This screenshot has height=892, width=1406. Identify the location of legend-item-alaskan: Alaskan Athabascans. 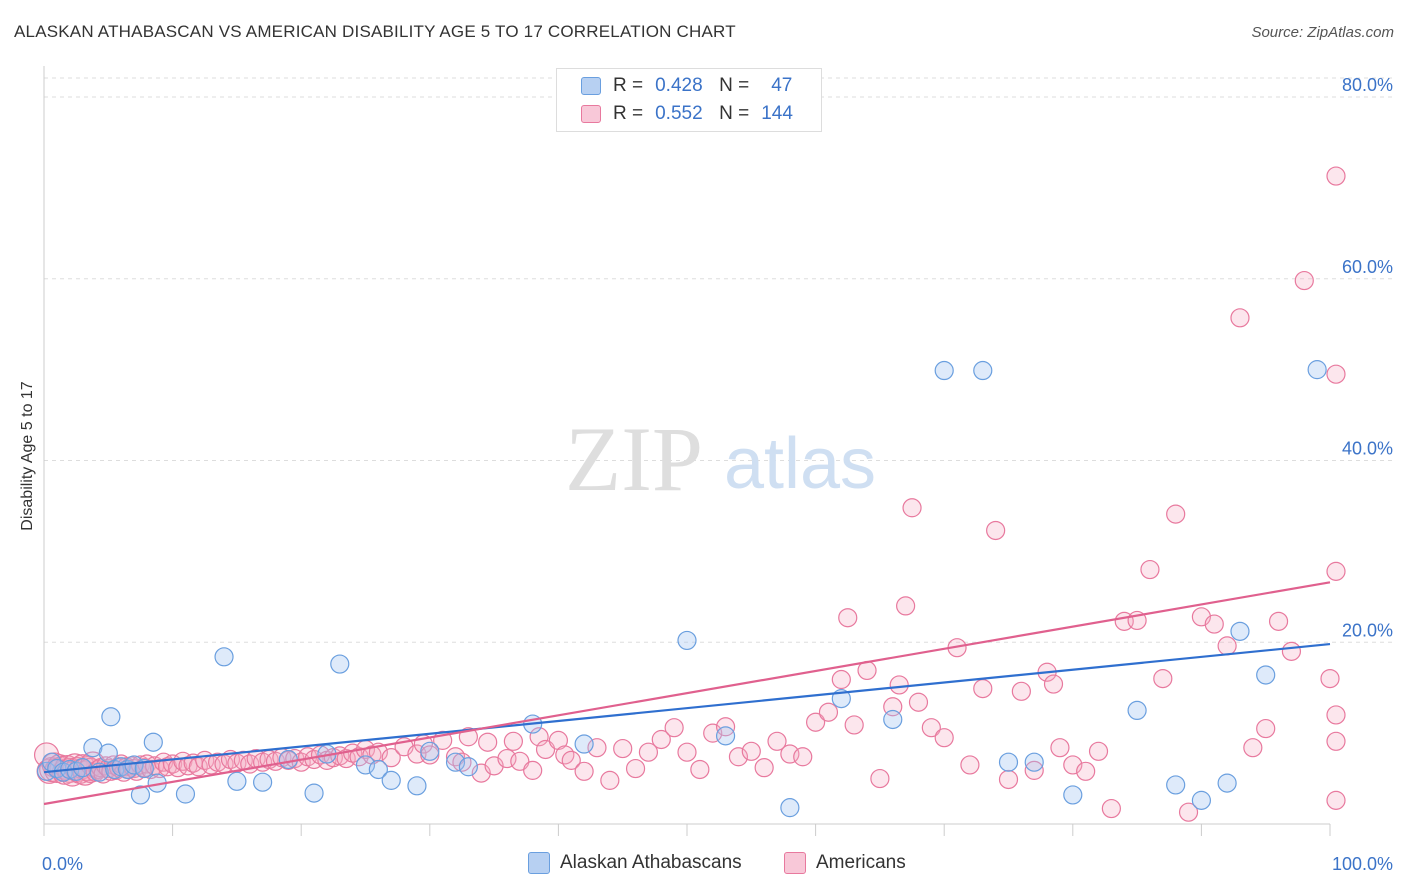
(635, 863).